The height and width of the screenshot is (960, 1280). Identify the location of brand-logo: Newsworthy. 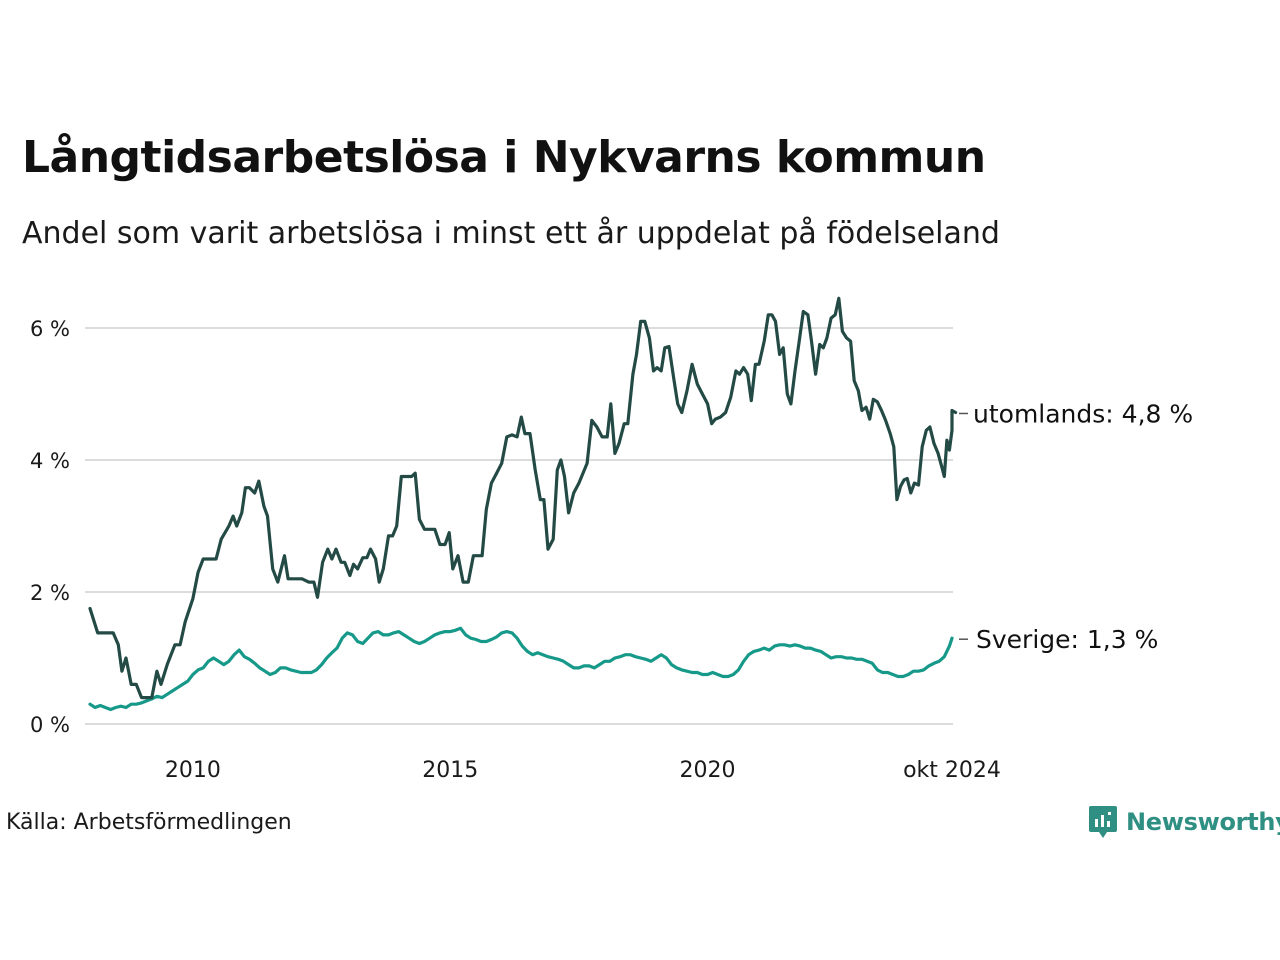
(1184, 822).